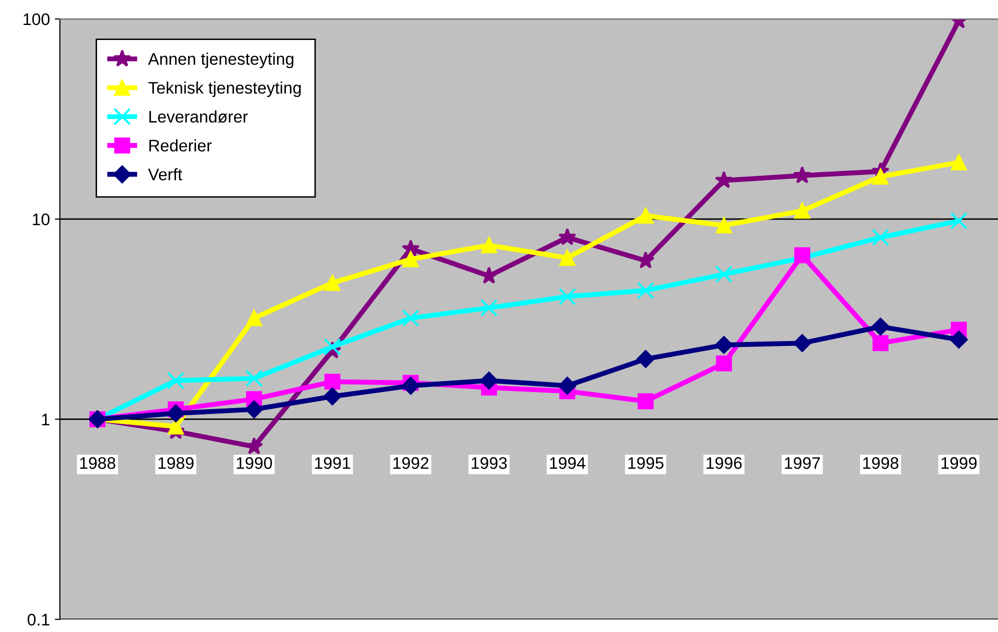  I want to click on legend-label: Teknisk tjenesteyting, so click(224, 90).